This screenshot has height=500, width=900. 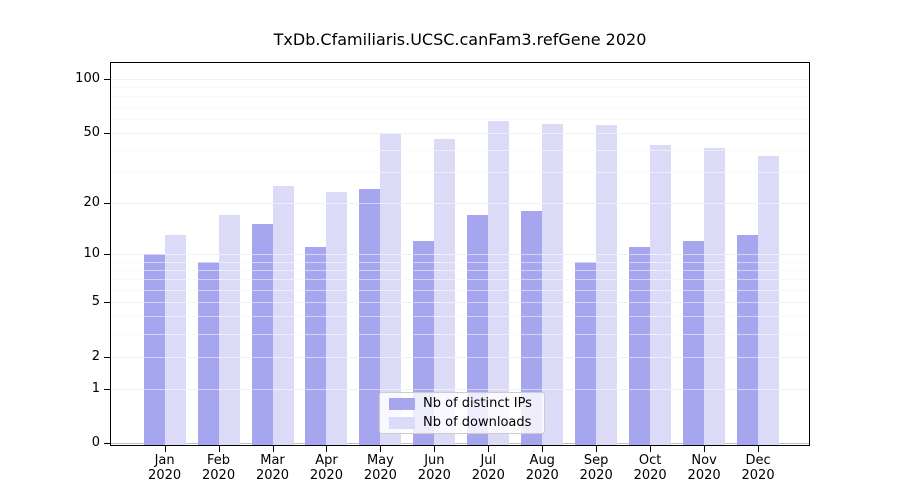 I want to click on legend-swatch-distinct-ips, so click(x=402, y=403).